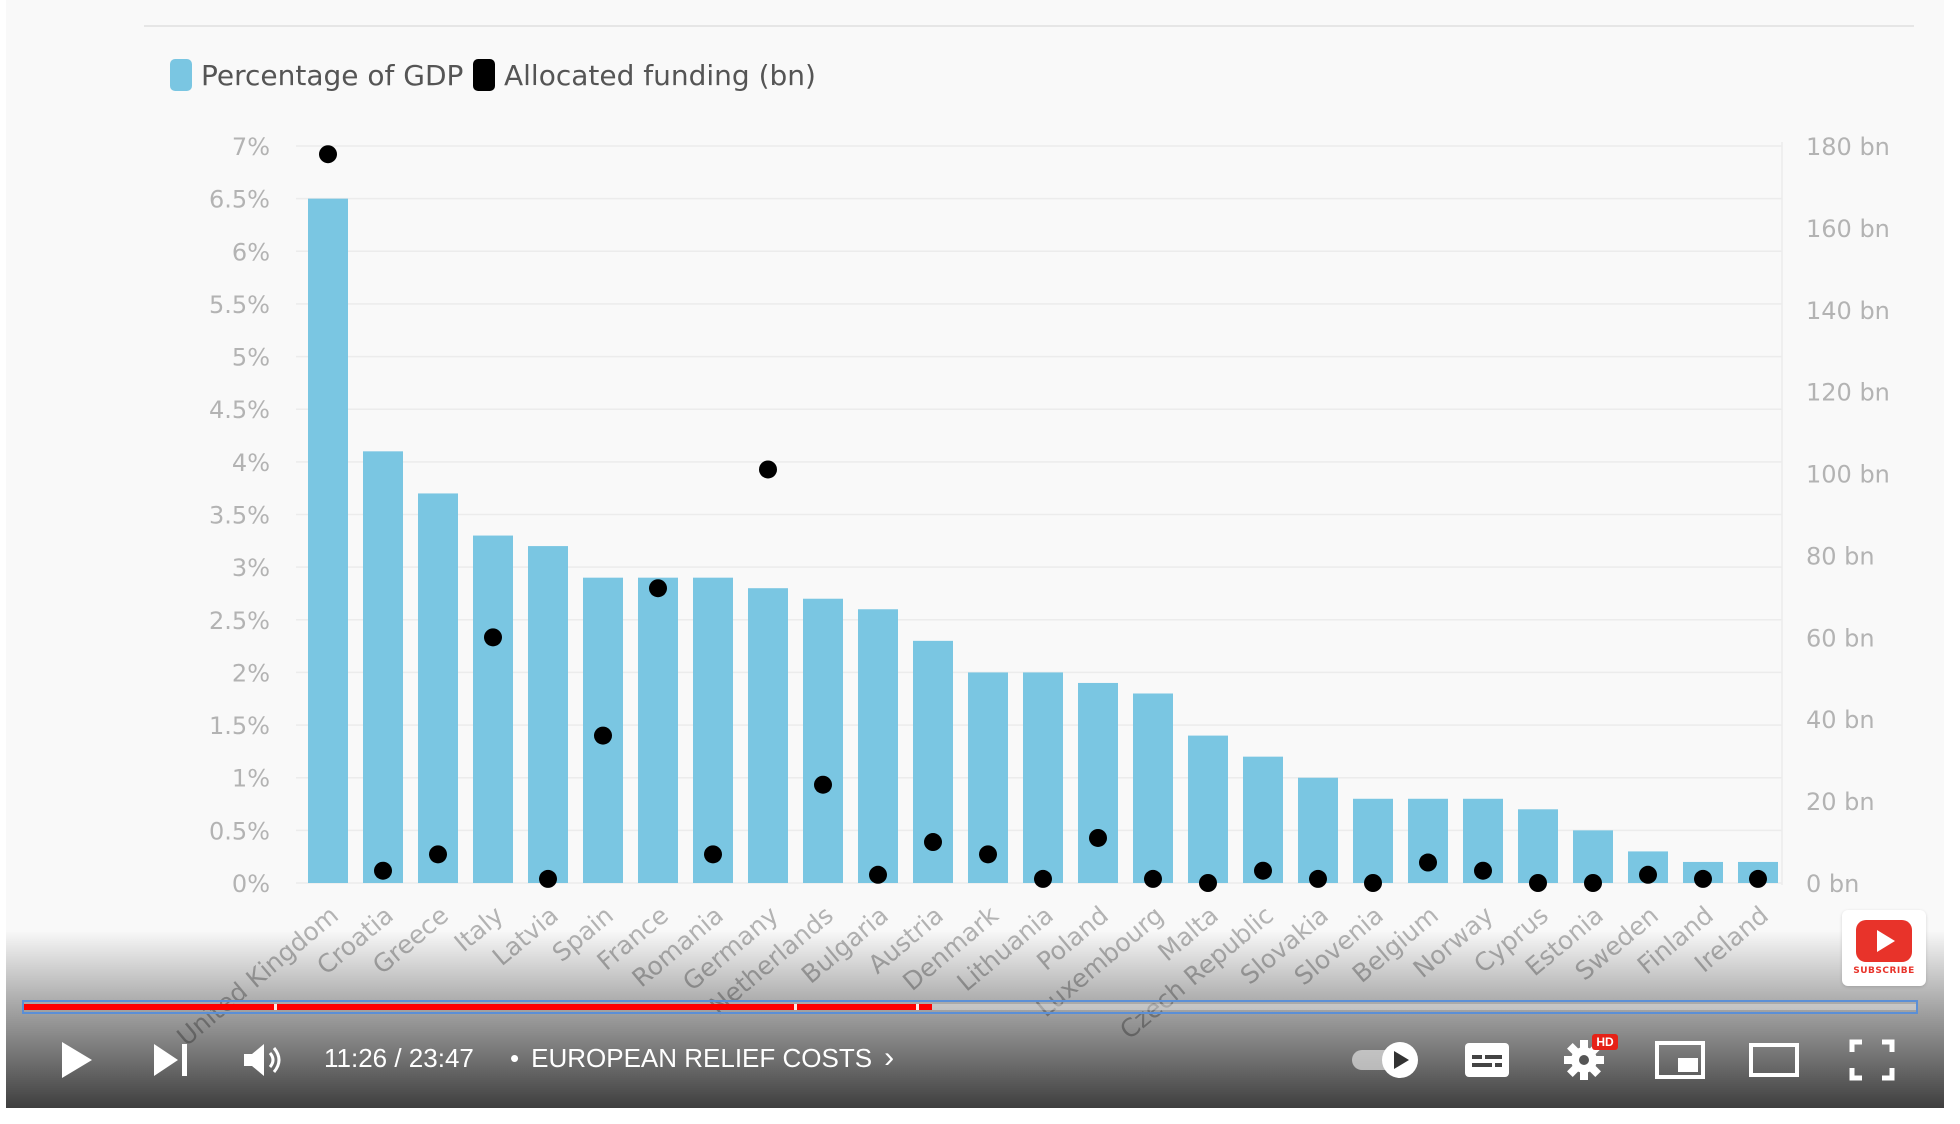 This screenshot has width=1960, height=1124. Describe the element at coordinates (1848, 393) in the screenshot. I see `y-right-tick-label: 120 bn` at that location.